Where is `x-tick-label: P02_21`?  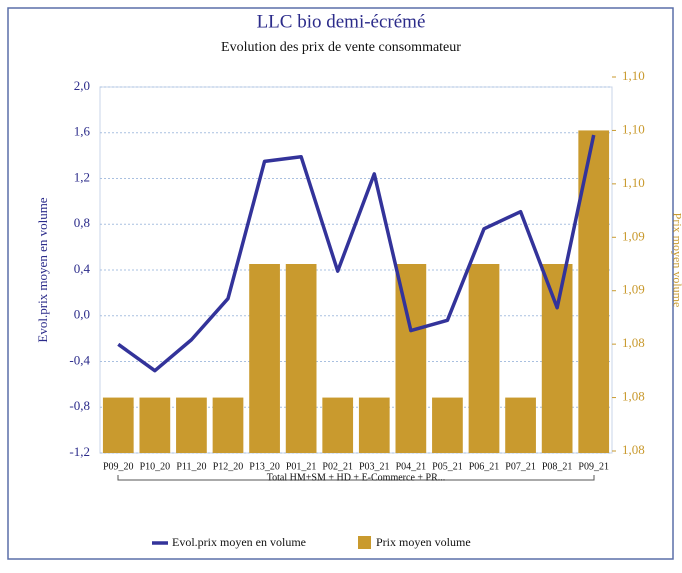 x-tick-label: P02_21 is located at coordinates (337, 466).